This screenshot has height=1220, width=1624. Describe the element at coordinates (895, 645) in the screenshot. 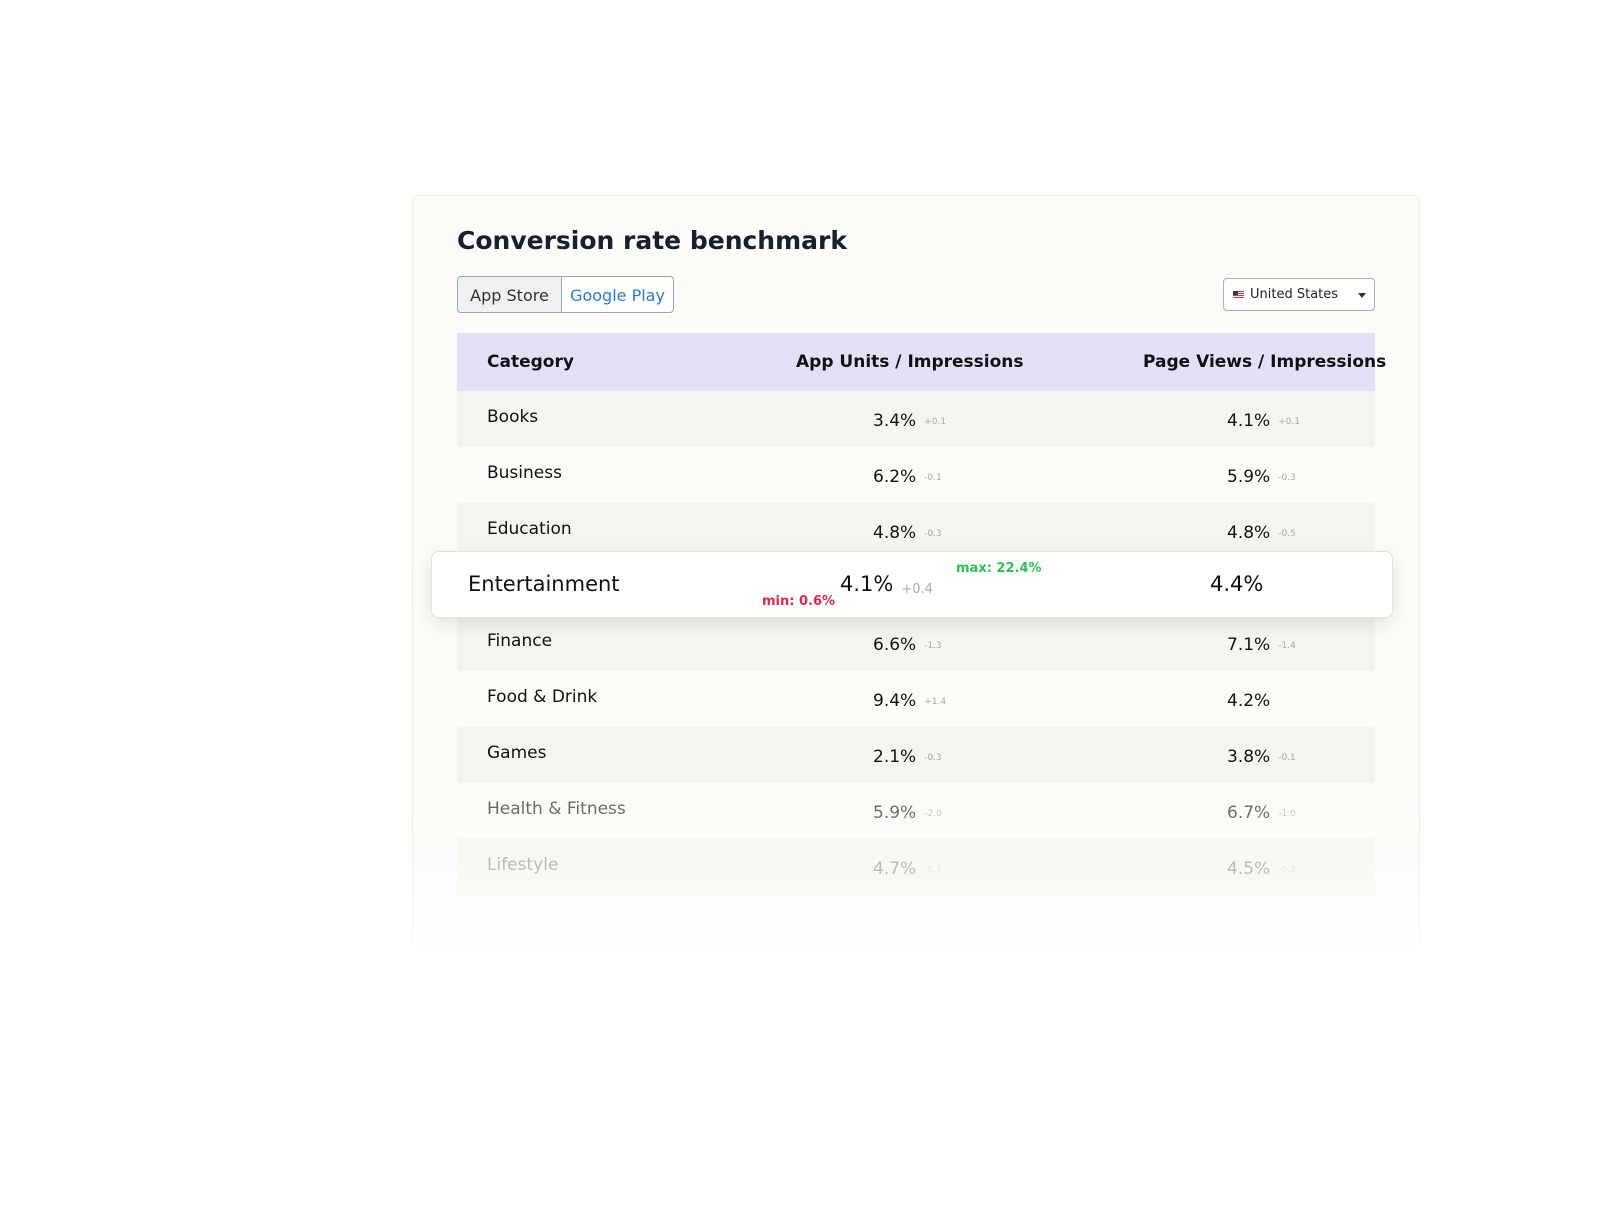

I see `value: 6.6%` at that location.